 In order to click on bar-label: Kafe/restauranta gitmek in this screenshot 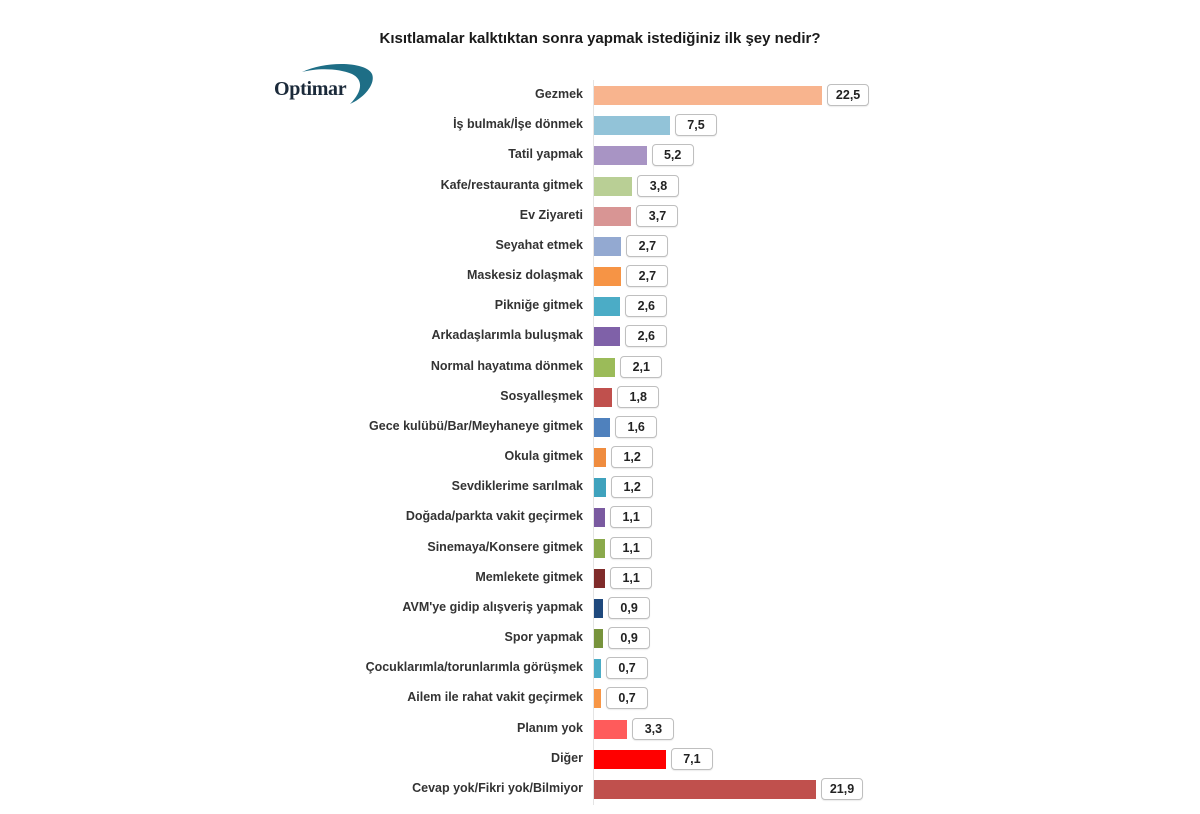, I will do `click(511, 184)`.